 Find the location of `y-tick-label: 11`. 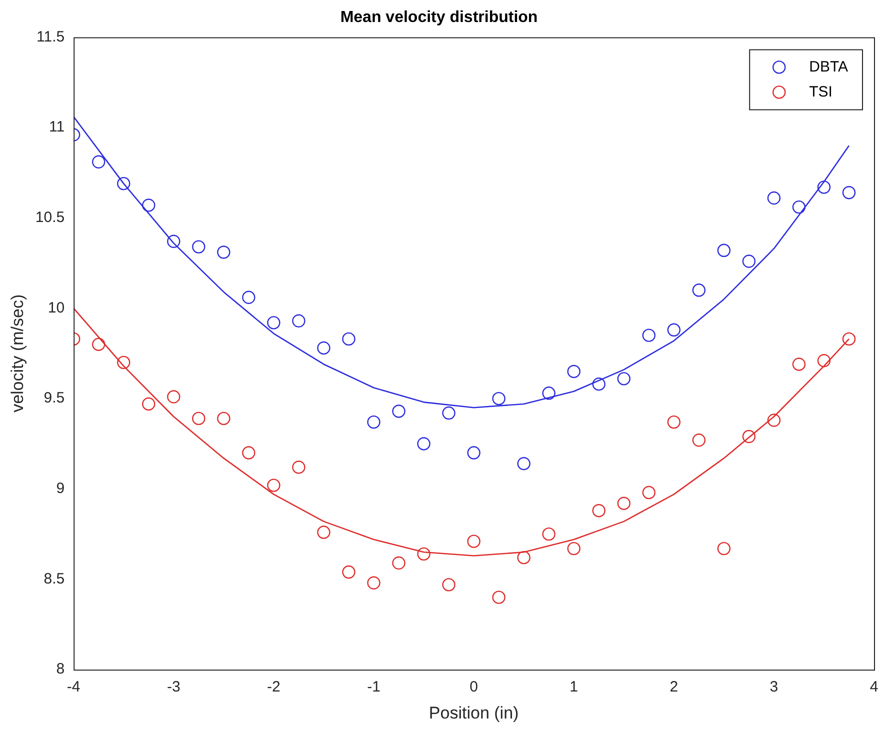

y-tick-label: 11 is located at coordinates (57, 127).